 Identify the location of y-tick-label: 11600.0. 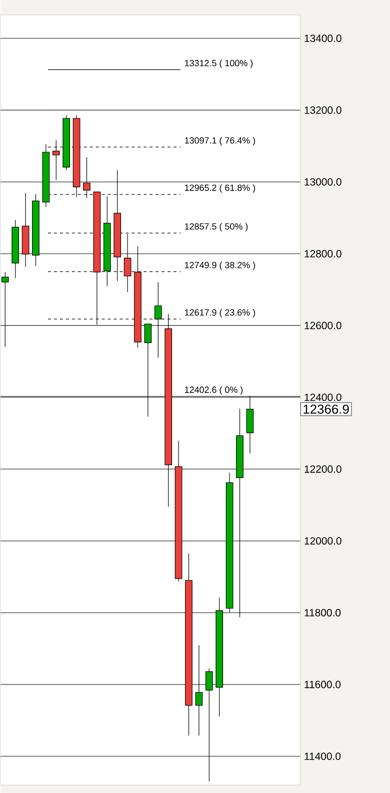
(322, 684).